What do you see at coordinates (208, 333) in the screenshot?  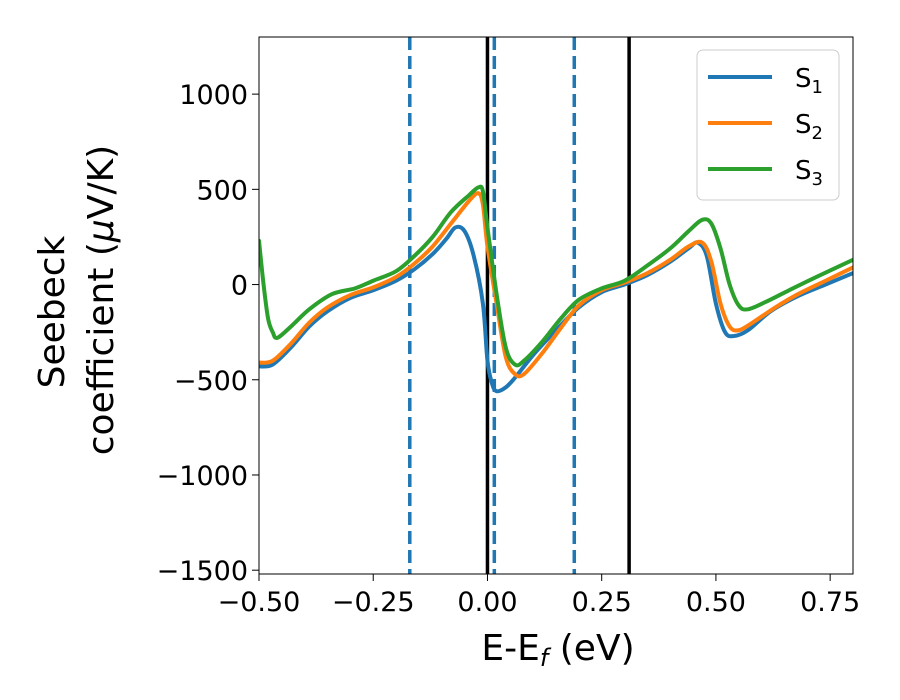 I see `y-axis: 1000 500 0 −500 −1000 −1500` at bounding box center [208, 333].